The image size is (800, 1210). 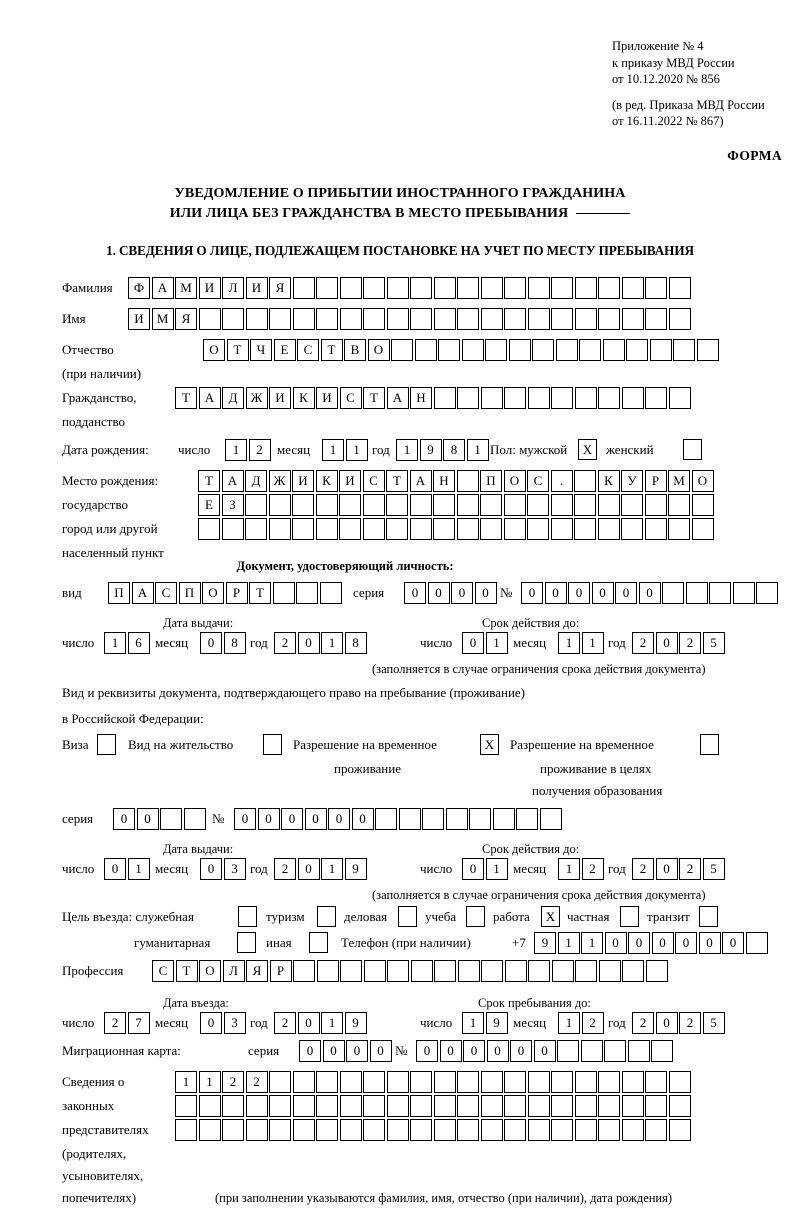 I want to click on legal-rep-row-2-cells, so click(x=433, y=1106).